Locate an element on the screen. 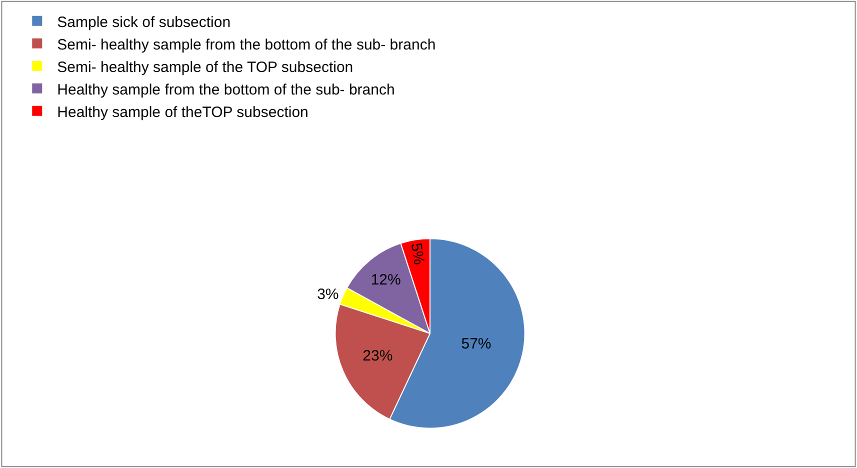 The image size is (857, 468). data-label: 3% is located at coordinates (328, 294).